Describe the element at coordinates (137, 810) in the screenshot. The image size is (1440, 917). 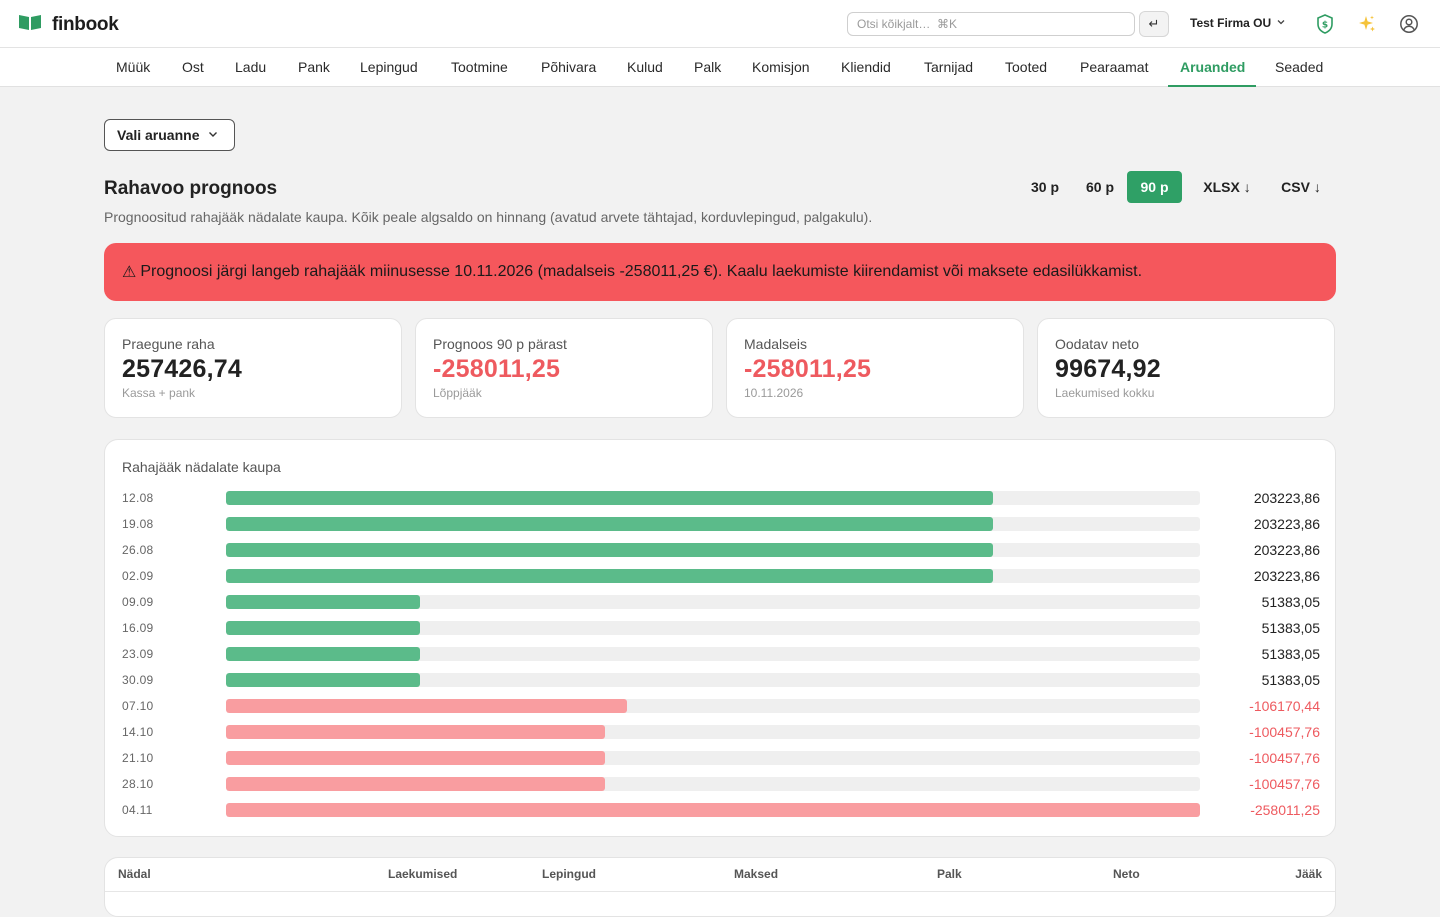
I see `bar-week-label: 04.11` at that location.